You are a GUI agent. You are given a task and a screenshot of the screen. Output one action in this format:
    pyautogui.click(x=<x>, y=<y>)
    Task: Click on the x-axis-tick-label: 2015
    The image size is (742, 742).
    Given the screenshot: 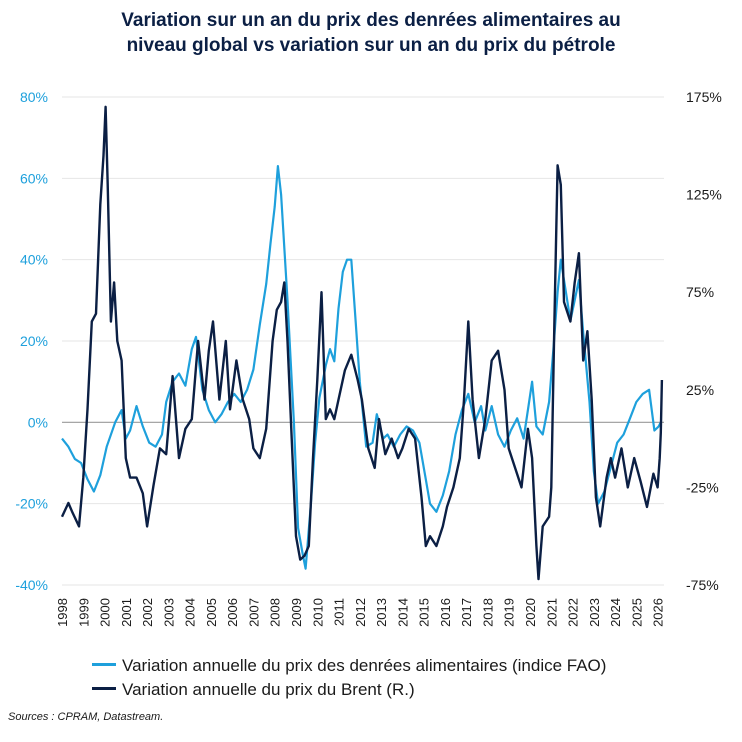 What is the action you would take?
    pyautogui.click(x=424, y=612)
    